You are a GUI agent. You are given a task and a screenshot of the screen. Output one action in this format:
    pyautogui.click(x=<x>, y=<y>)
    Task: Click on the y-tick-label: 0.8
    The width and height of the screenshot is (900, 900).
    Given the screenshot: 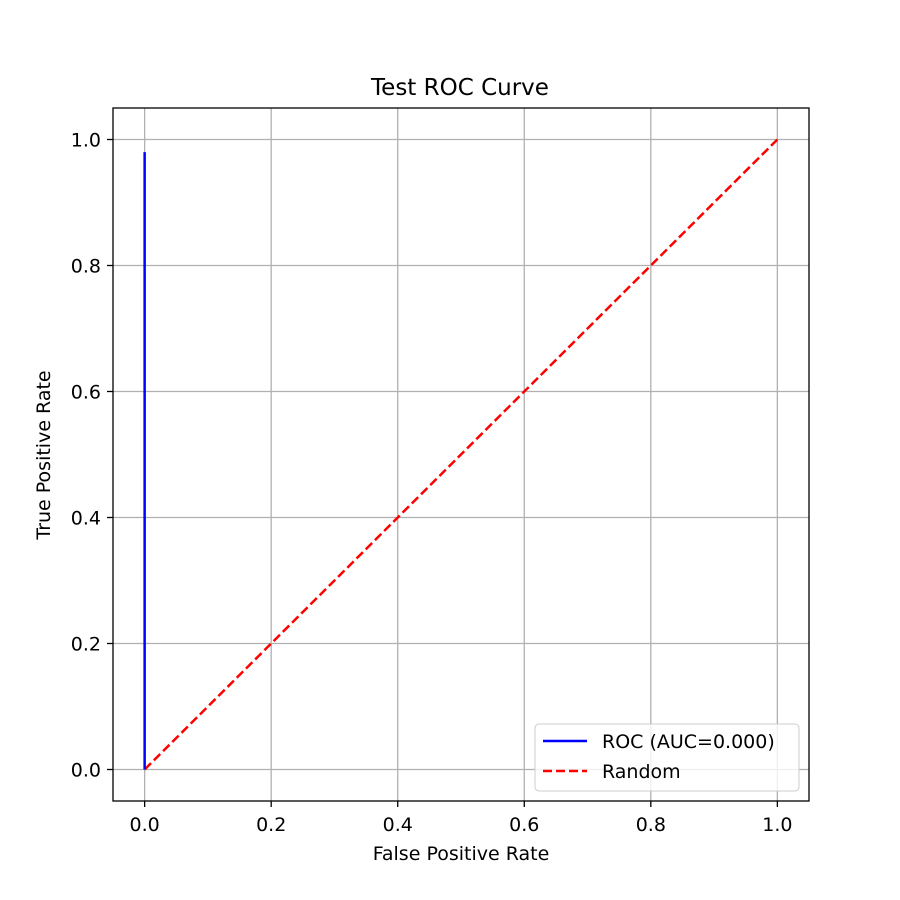 What is the action you would take?
    pyautogui.click(x=86, y=267)
    